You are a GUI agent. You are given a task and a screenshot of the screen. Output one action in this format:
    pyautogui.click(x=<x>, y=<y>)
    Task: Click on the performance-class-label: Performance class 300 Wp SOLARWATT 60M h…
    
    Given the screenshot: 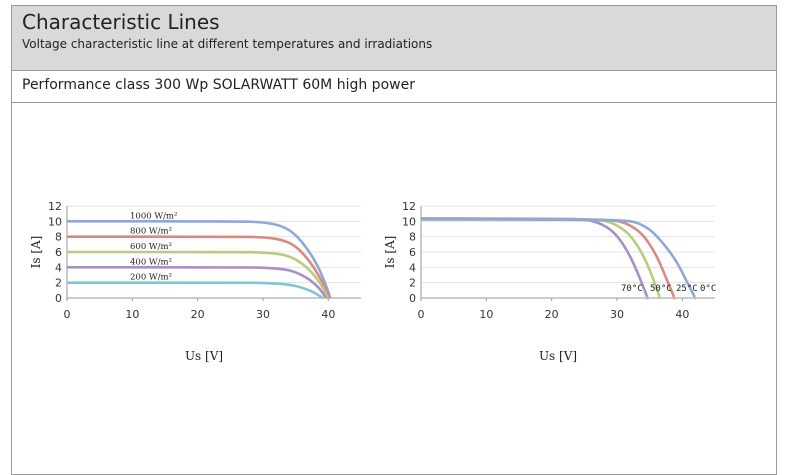 What is the action you would take?
    pyautogui.click(x=394, y=87)
    